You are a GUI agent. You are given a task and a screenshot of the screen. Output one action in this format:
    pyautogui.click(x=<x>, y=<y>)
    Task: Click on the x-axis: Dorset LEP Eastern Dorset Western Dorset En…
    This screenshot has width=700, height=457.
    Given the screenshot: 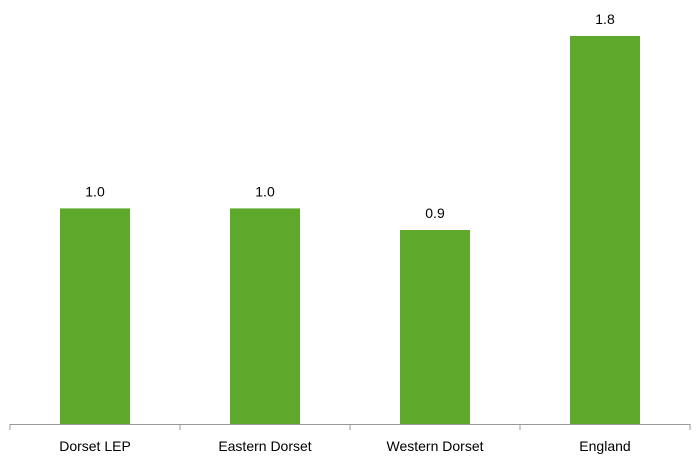 What is the action you would take?
    pyautogui.click(x=350, y=439)
    